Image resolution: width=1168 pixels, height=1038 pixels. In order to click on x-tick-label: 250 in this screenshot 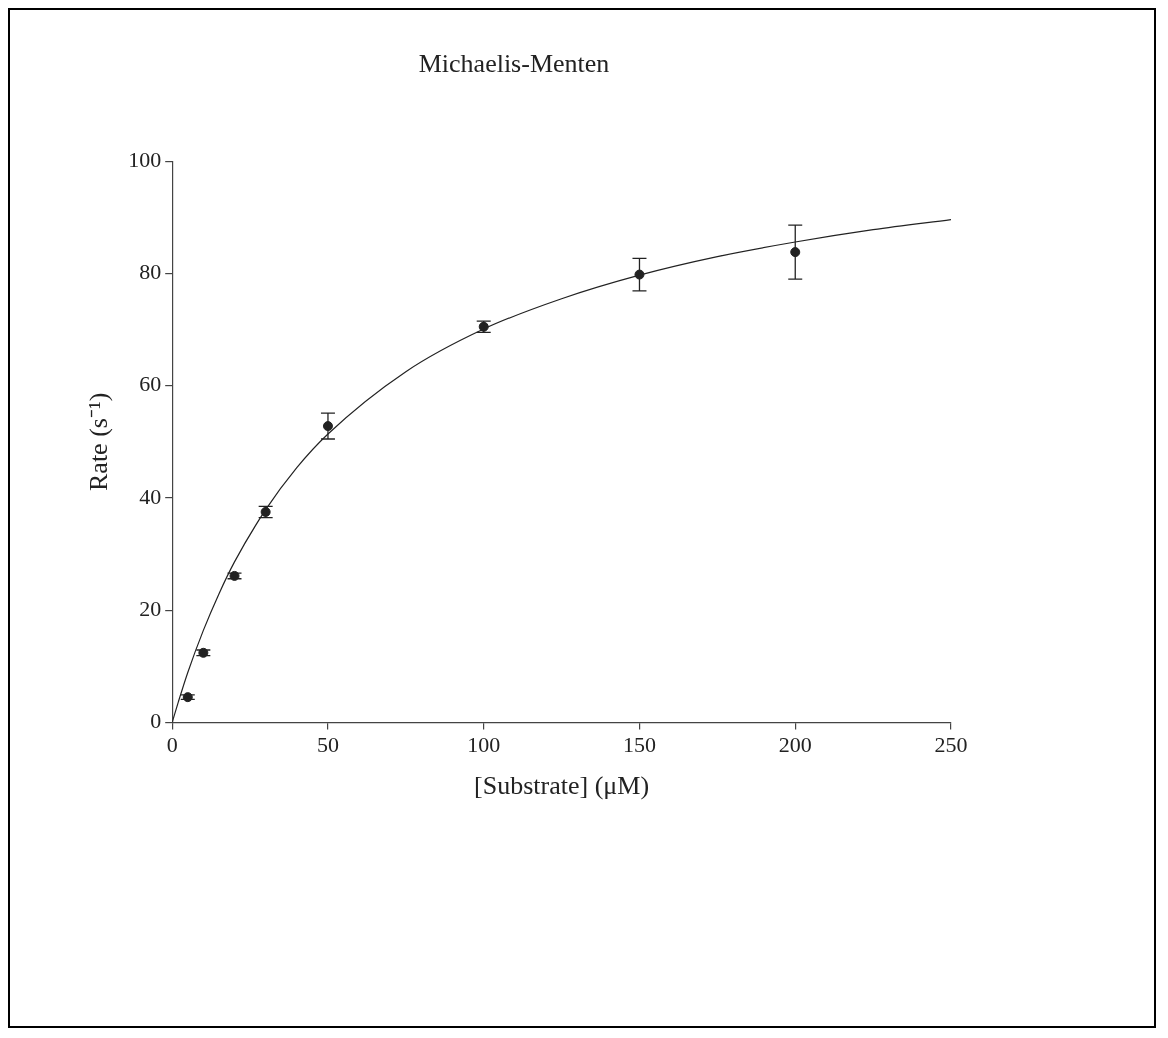, I will do `click(951, 745)`.